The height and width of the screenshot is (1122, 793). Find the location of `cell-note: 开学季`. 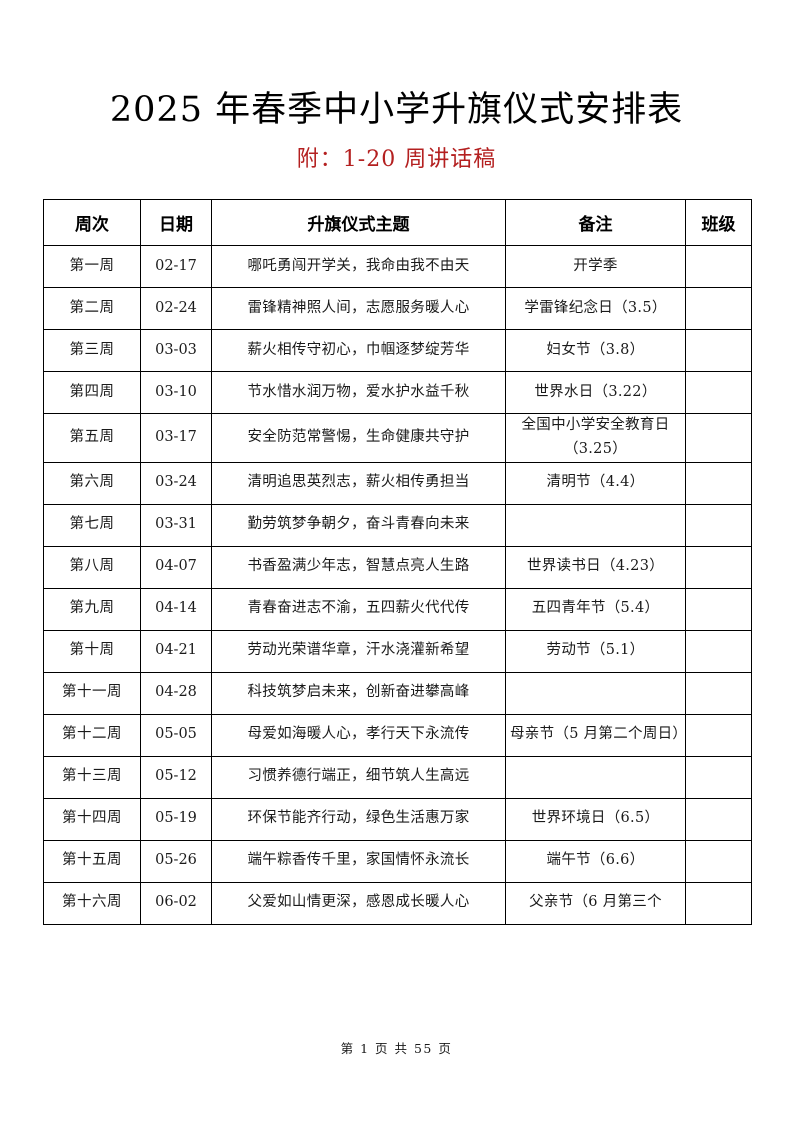

cell-note: 开学季 is located at coordinates (595, 266).